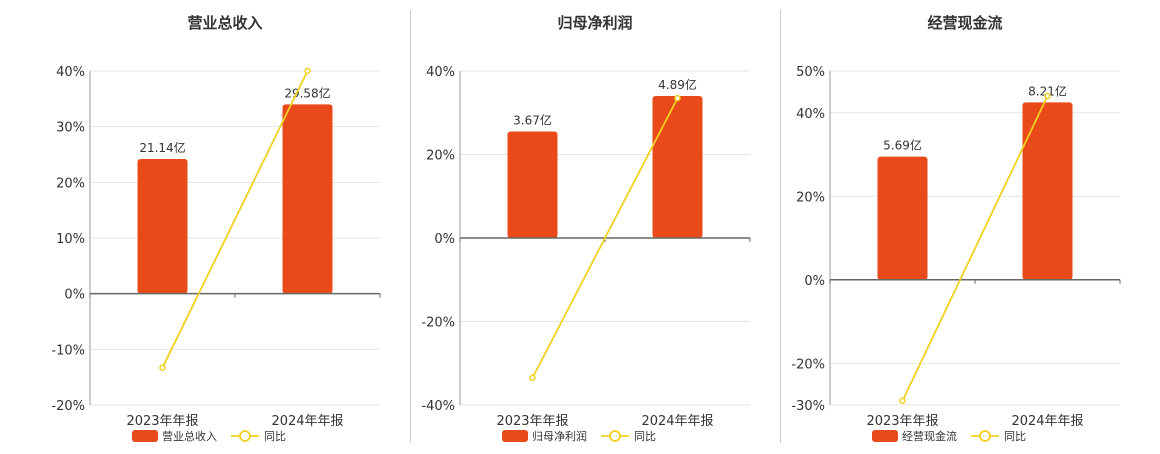 This screenshot has width=1160, height=454. What do you see at coordinates (162, 147) in the screenshot?
I see `bar-data-label: 21.14亿` at bounding box center [162, 147].